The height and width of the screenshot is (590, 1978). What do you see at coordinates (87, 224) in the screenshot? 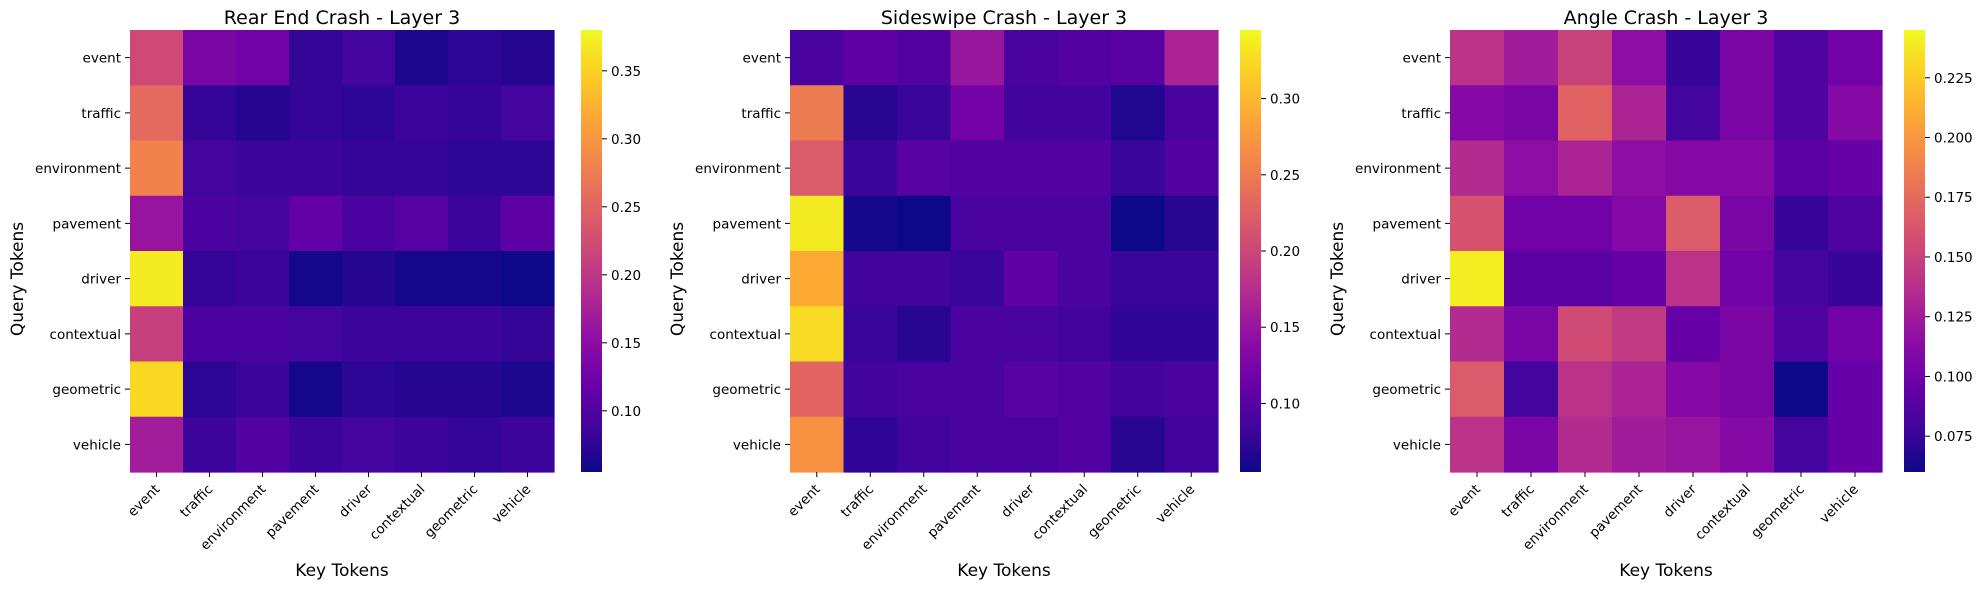
I see `y-tick-label: pavement` at bounding box center [87, 224].